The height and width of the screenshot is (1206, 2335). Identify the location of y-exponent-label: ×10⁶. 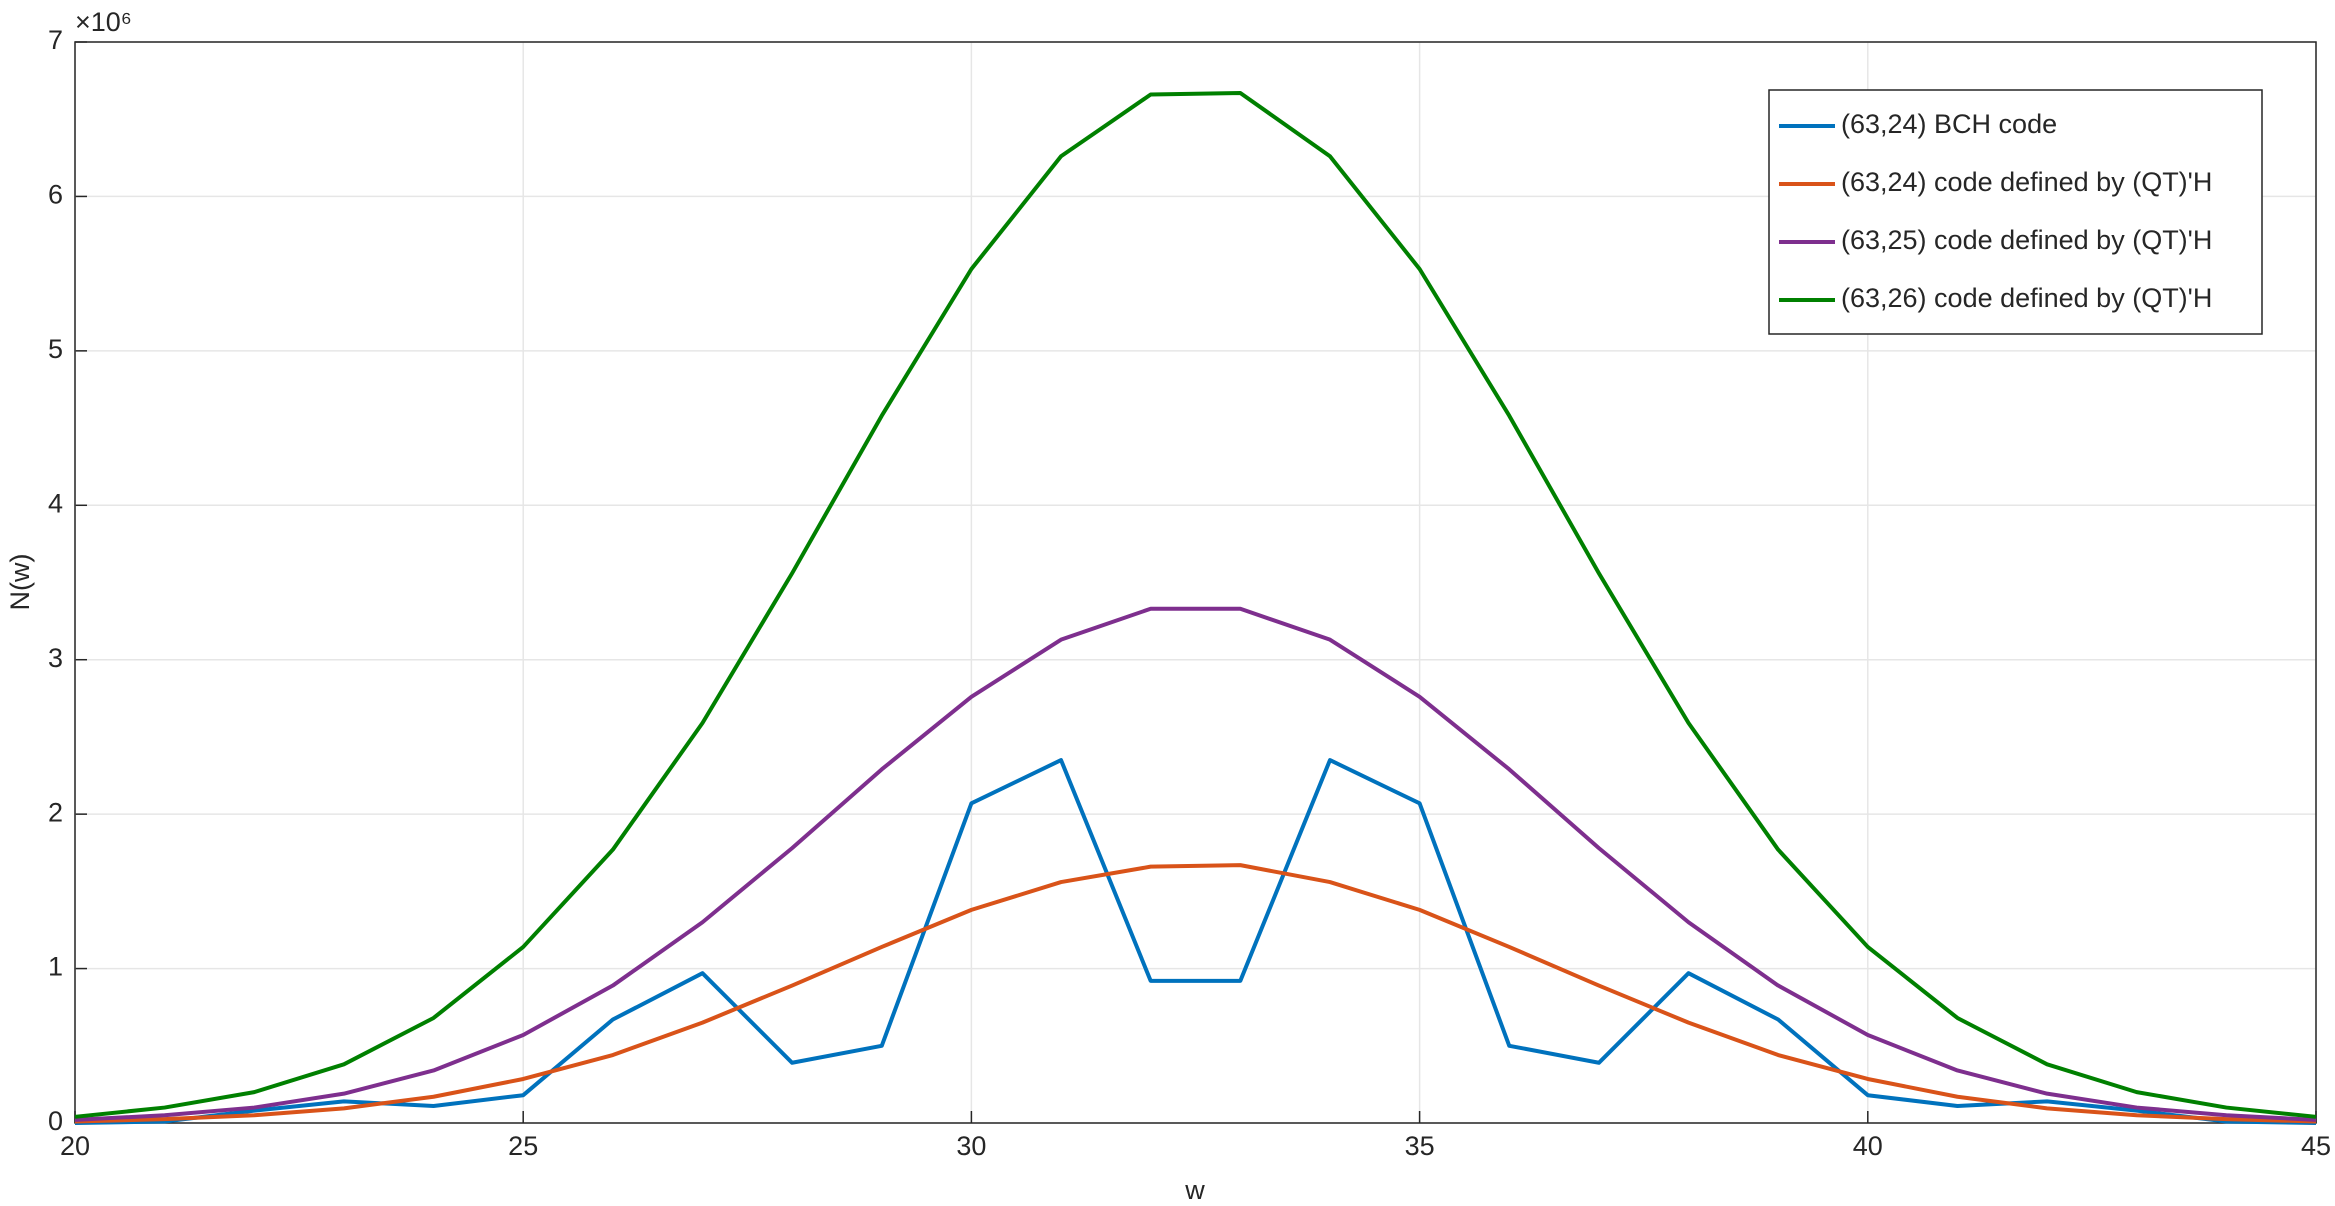
(103, 22).